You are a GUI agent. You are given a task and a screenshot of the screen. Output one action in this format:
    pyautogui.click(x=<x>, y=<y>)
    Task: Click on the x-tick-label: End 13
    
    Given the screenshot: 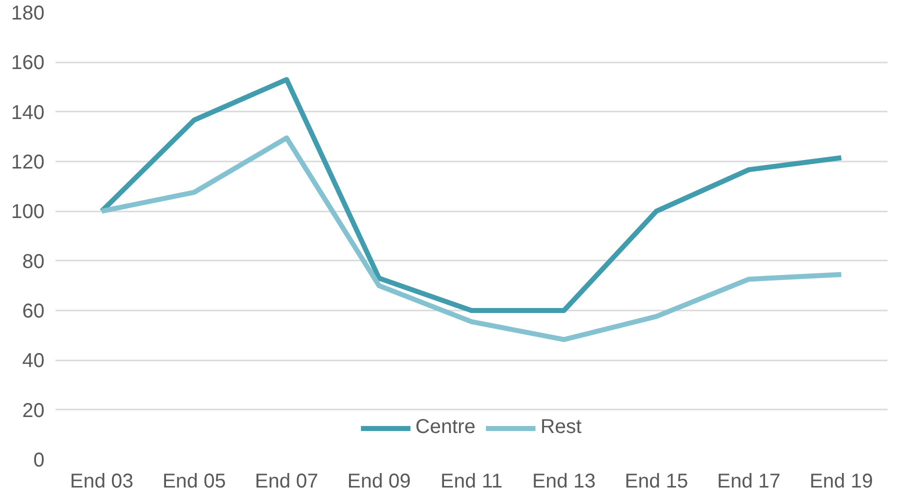 What is the action you would take?
    pyautogui.click(x=564, y=481)
    